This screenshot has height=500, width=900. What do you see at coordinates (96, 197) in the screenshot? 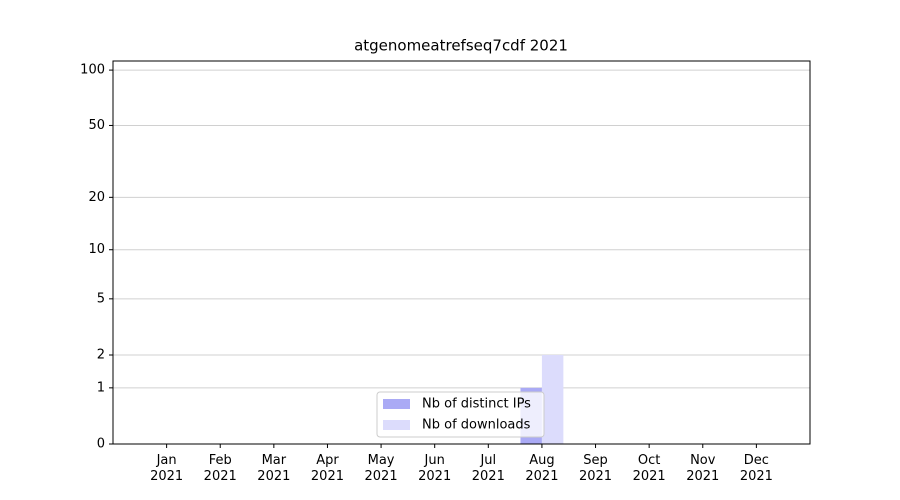
I see `y-tick-label: 20` at bounding box center [96, 197].